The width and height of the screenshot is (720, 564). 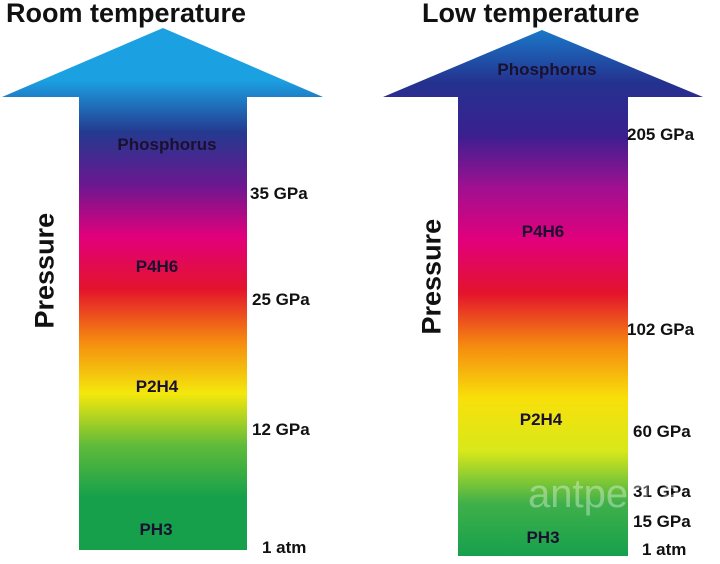 What do you see at coordinates (661, 329) in the screenshot?
I see `pressure-label: 102 GPa` at bounding box center [661, 329].